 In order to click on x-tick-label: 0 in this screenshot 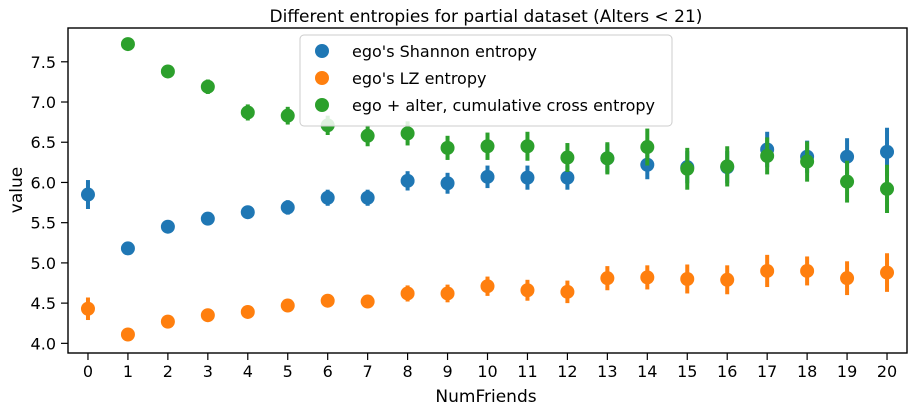, I will do `click(88, 371)`.